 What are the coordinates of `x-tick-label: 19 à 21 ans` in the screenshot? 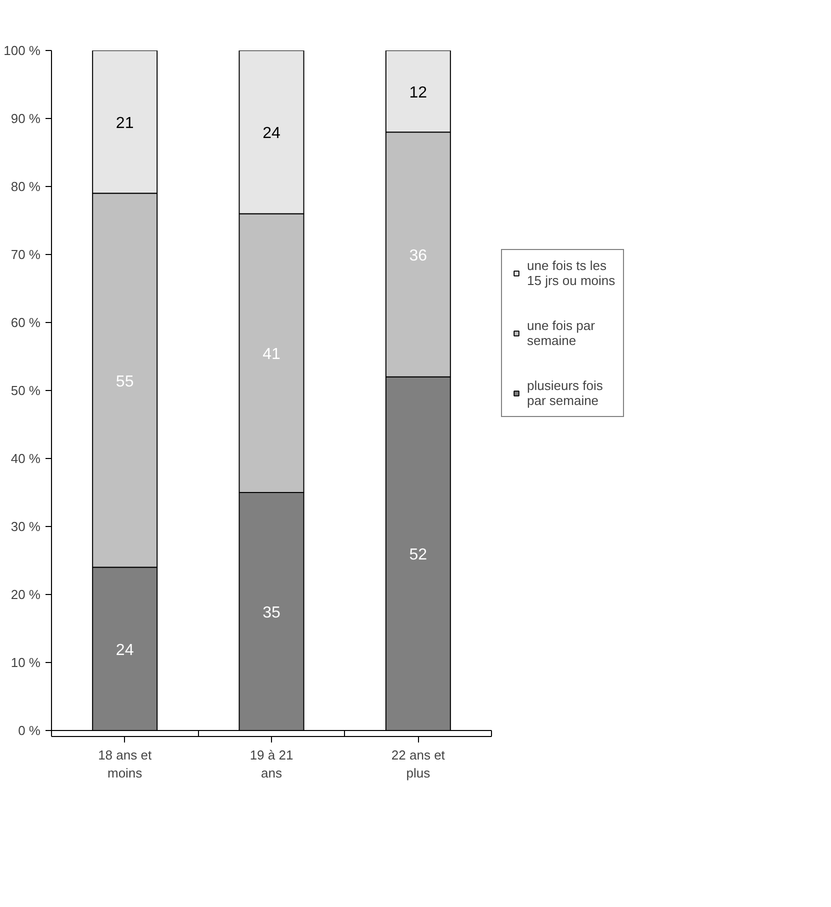 It's located at (272, 764).